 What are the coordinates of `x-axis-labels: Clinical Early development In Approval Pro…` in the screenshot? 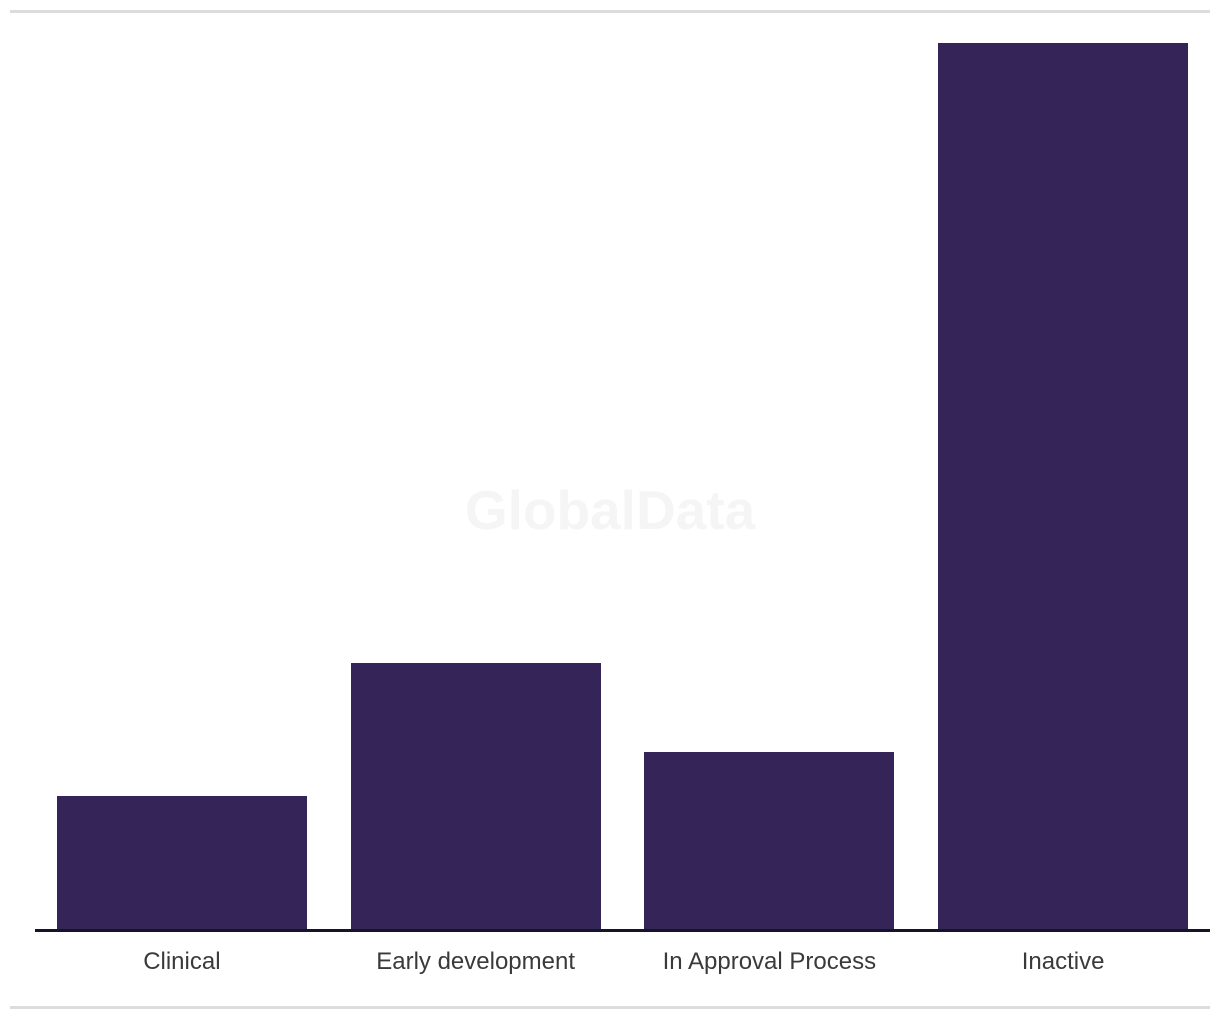 It's located at (622, 963).